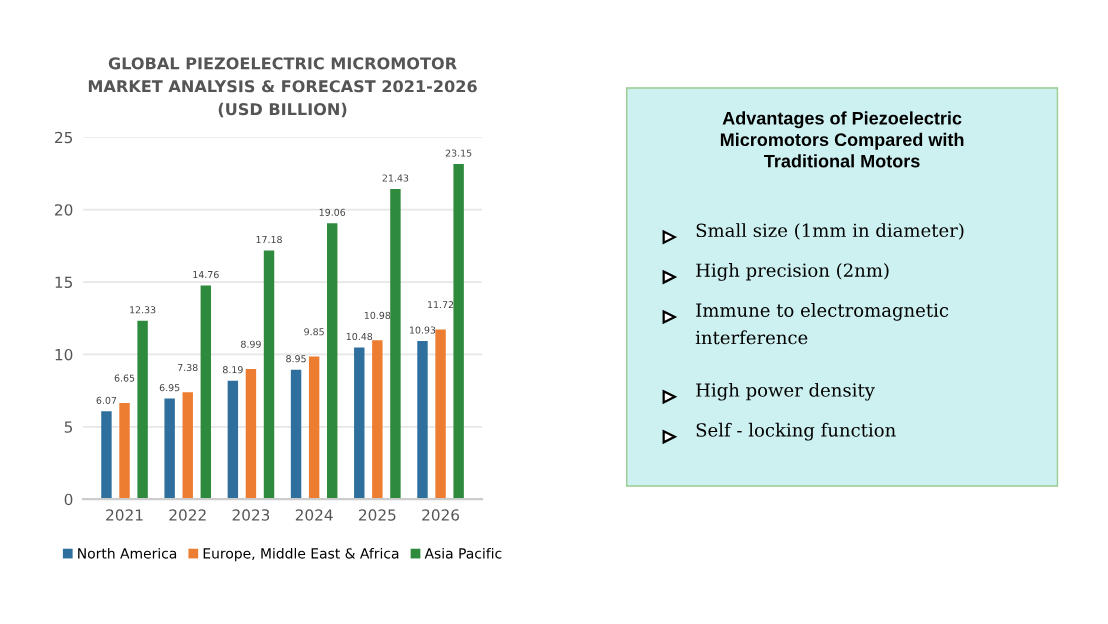 The image size is (1108, 624). Describe the element at coordinates (785, 391) in the screenshot. I see `text: High power density` at that location.